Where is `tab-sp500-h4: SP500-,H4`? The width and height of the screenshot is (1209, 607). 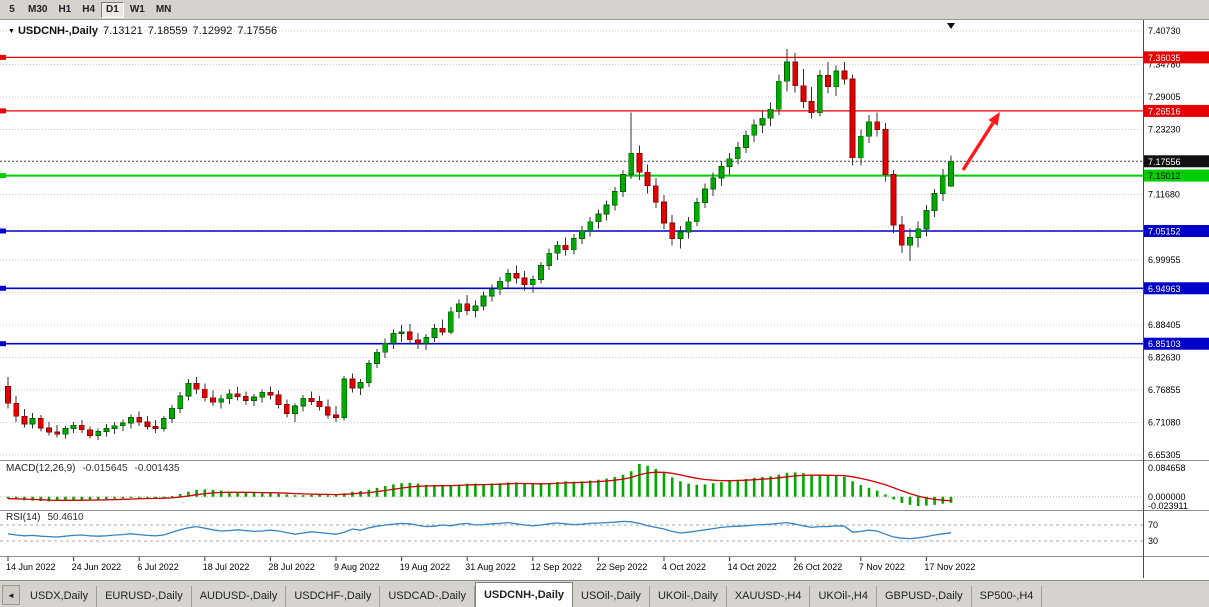
tab-sp500-h4: SP500-,H4 is located at coordinates (1007, 596).